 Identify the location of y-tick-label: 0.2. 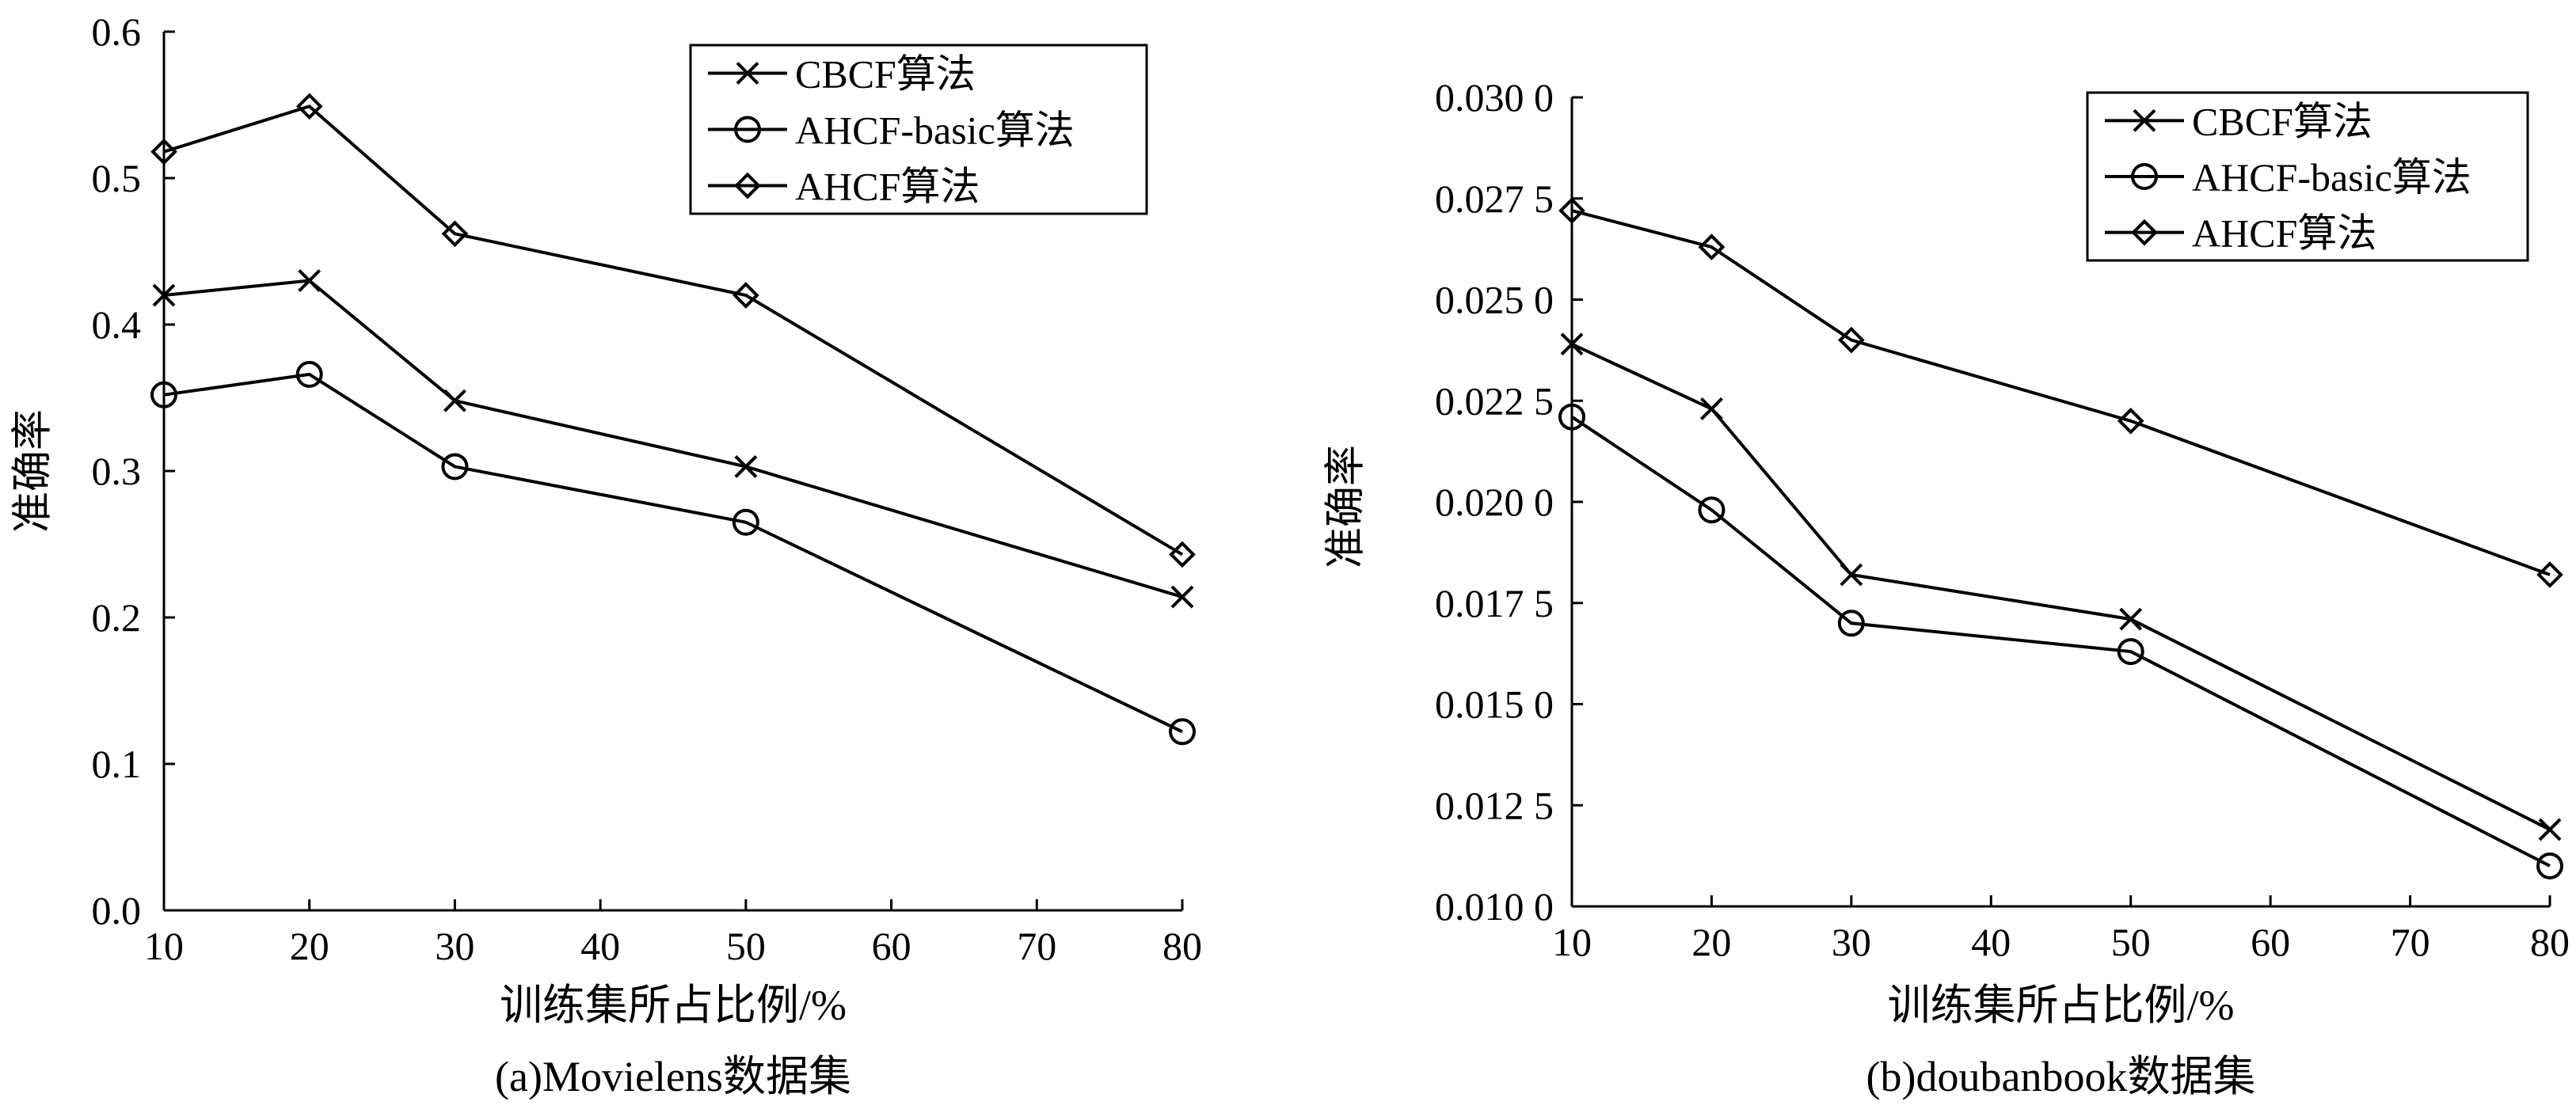
(117, 618).